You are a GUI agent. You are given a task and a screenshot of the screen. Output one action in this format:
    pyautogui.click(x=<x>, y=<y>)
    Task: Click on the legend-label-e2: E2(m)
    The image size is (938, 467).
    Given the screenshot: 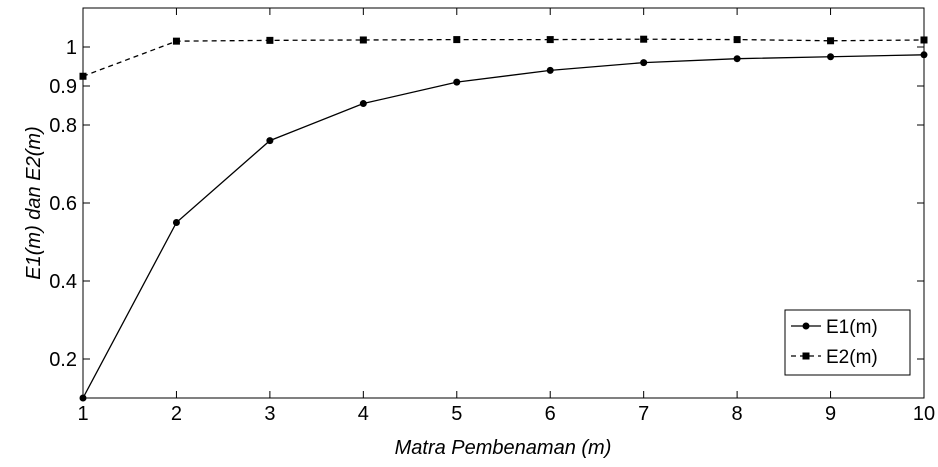 What is the action you would take?
    pyautogui.click(x=852, y=357)
    